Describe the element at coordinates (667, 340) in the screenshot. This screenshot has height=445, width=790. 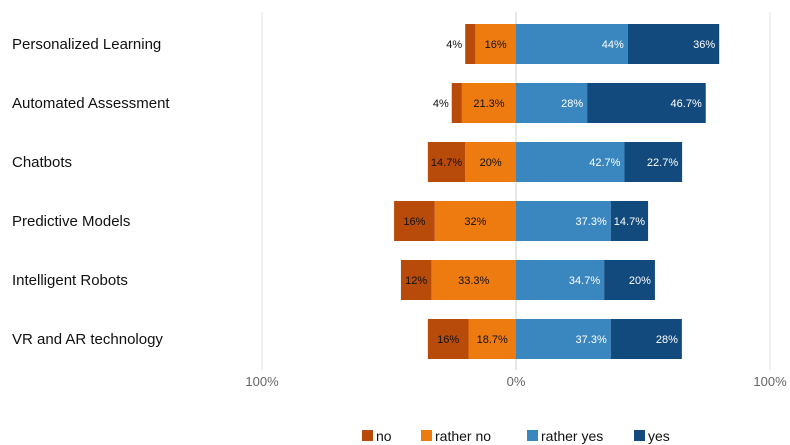
I see `data-label-yes-5: 28%` at that location.